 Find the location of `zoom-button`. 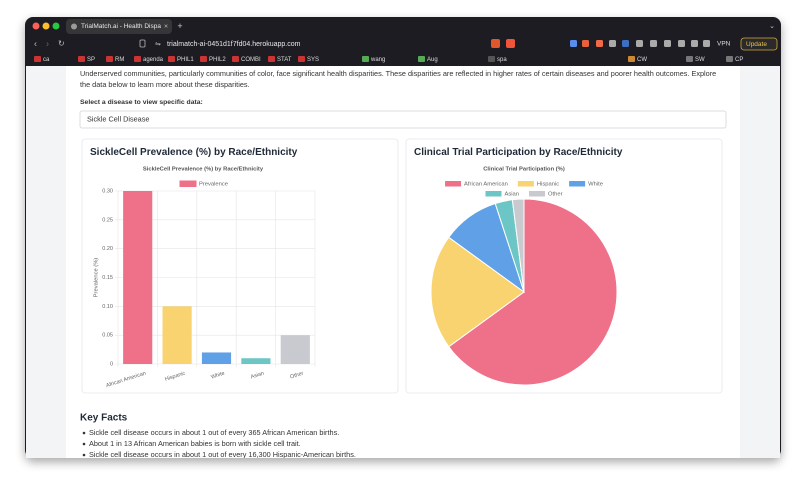

zoom-button is located at coordinates (56, 26).